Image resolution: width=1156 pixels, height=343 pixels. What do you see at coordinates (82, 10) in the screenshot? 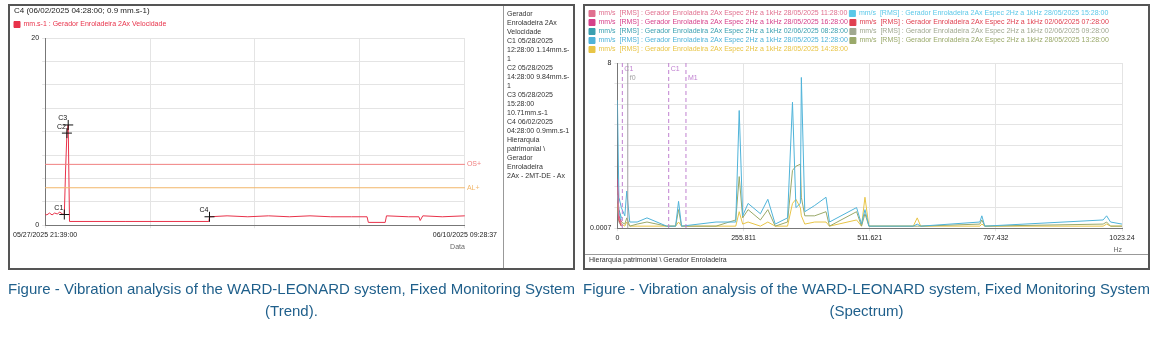
I see `chart-subtitle: C4 (06/02/2025 04:28:00; 0.9 mm.s-1)` at bounding box center [82, 10].